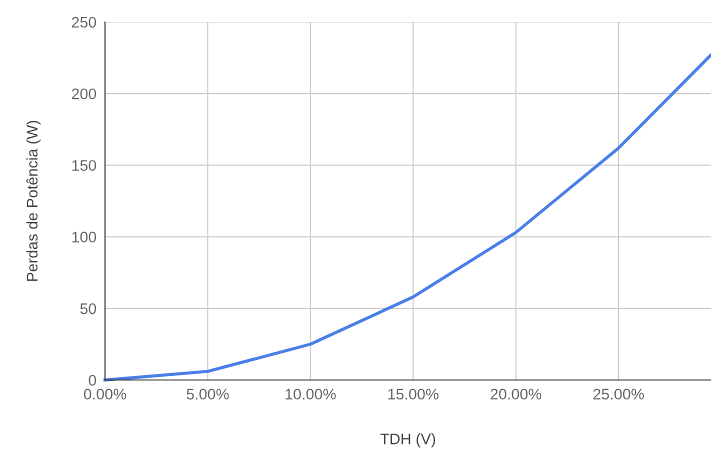 This screenshot has height=464, width=711. What do you see at coordinates (408, 440) in the screenshot?
I see `x-axis-title: TDH (V)` at bounding box center [408, 440].